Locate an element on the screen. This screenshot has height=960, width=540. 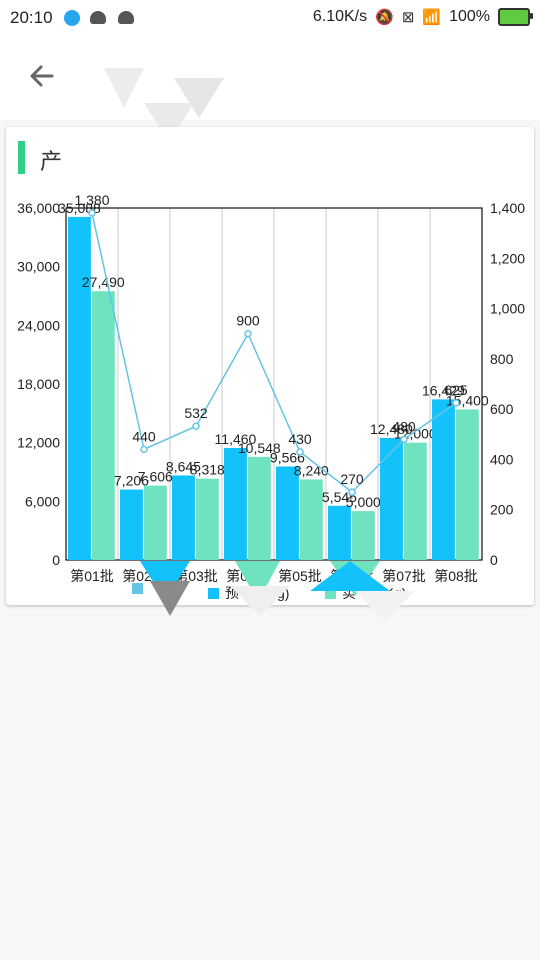
app-circle-icon is located at coordinates (72, 18).